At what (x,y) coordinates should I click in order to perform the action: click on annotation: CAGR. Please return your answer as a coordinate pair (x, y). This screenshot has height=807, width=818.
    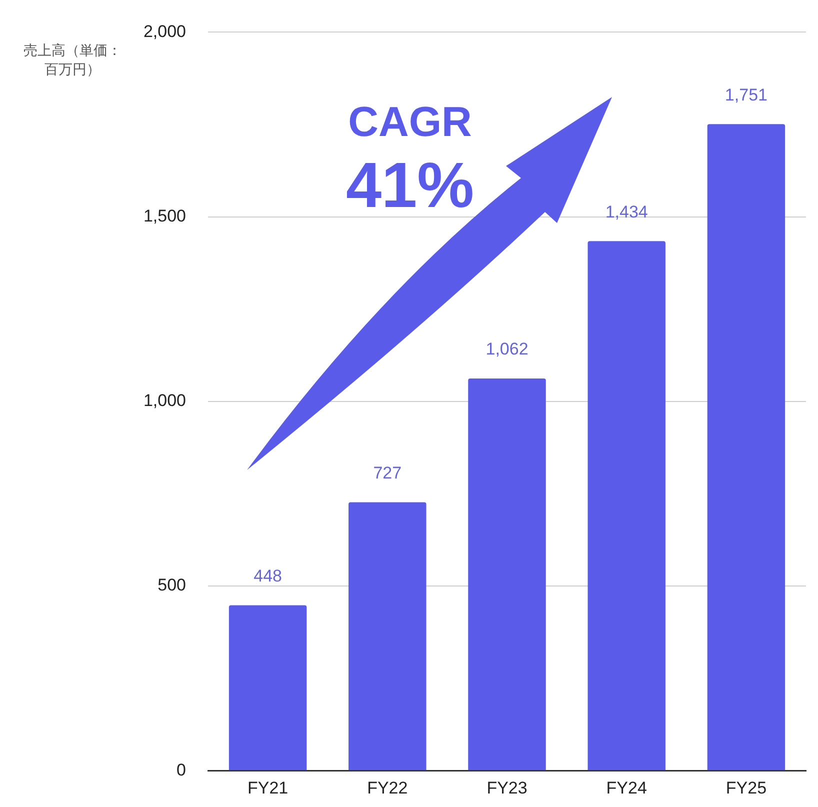
    Looking at the image, I should click on (410, 122).